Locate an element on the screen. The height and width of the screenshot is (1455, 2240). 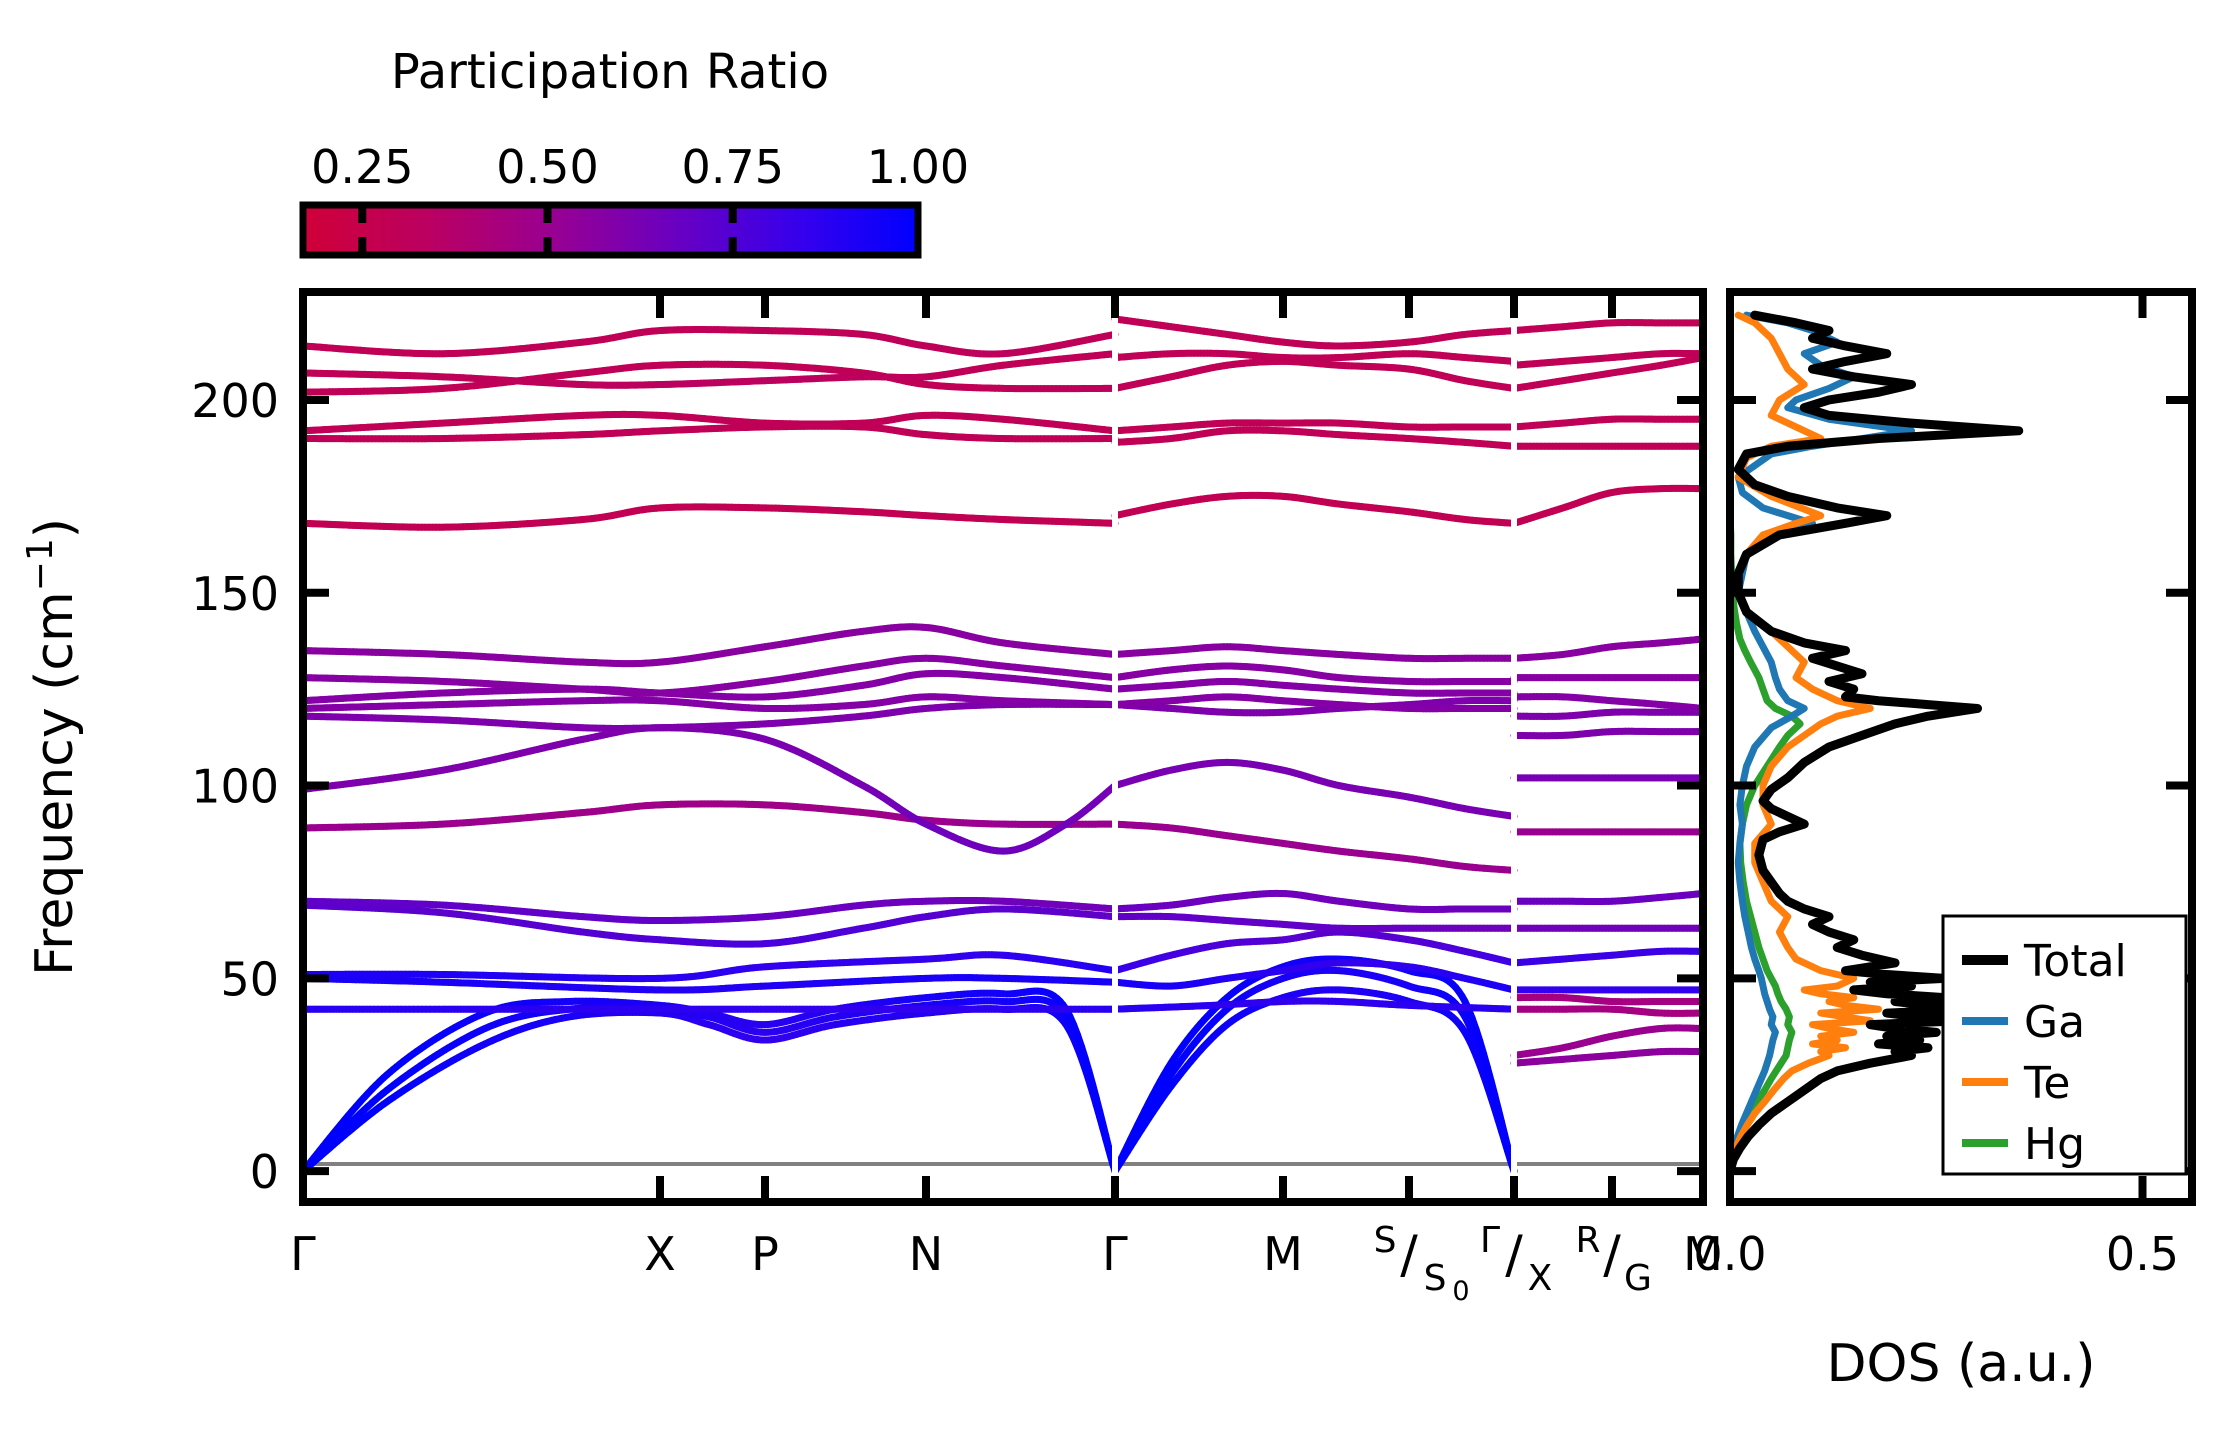
colorbar-group: Participation Ratio 0.25 0.50 0.75 1.00 is located at coordinates (634, 151).